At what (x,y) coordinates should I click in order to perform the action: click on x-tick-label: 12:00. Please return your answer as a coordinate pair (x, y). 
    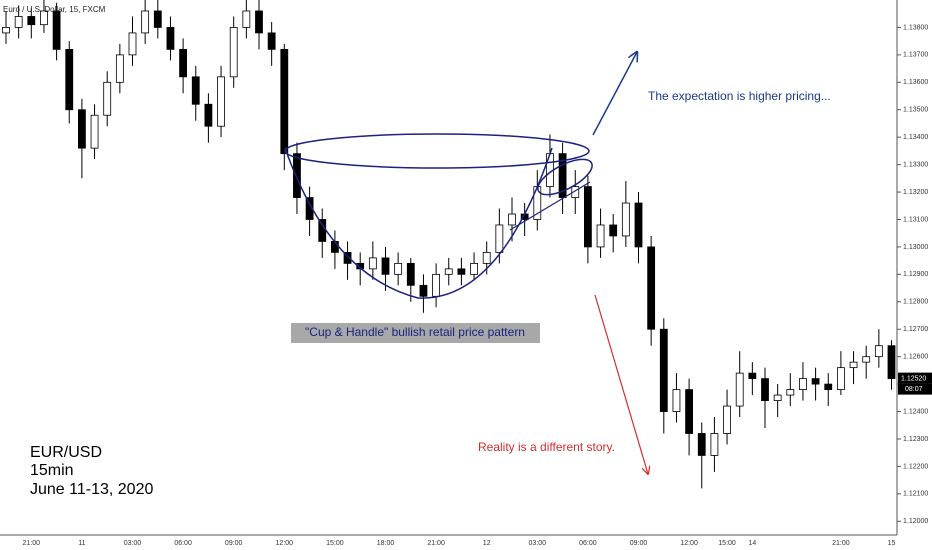
    Looking at the image, I should click on (285, 543).